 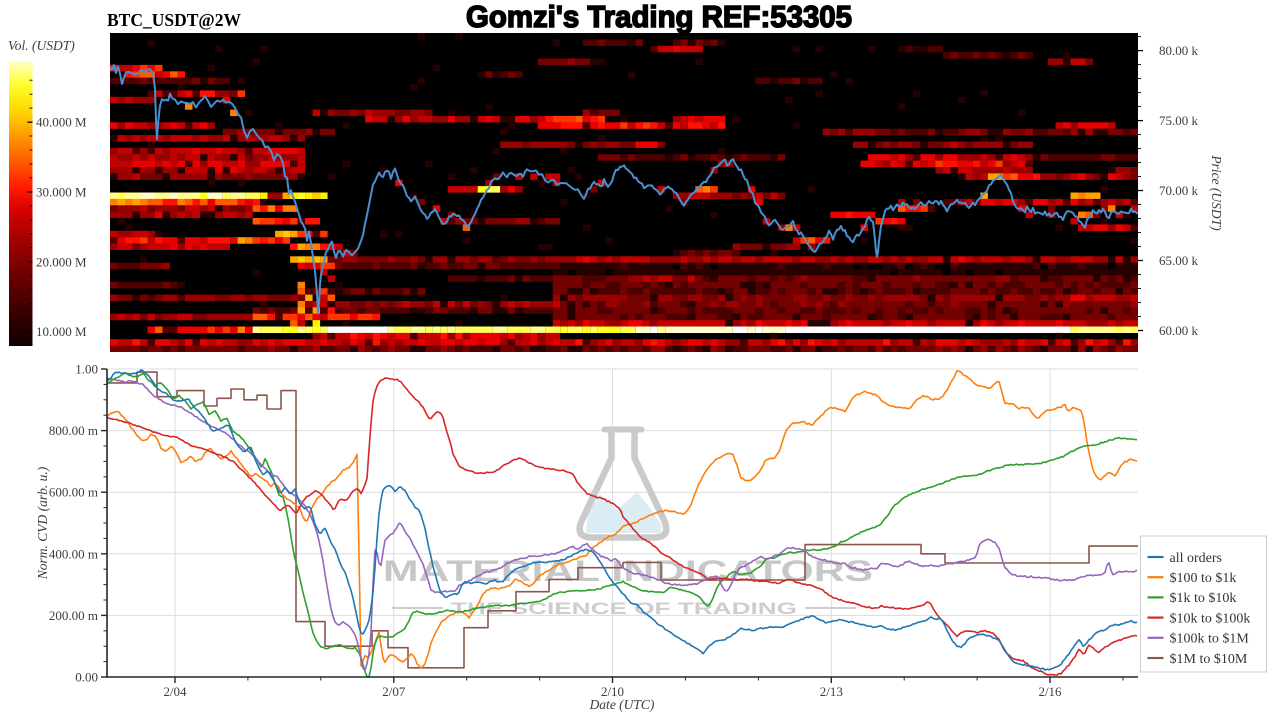 I want to click on svg-text: 2/04, so click(x=175, y=691).